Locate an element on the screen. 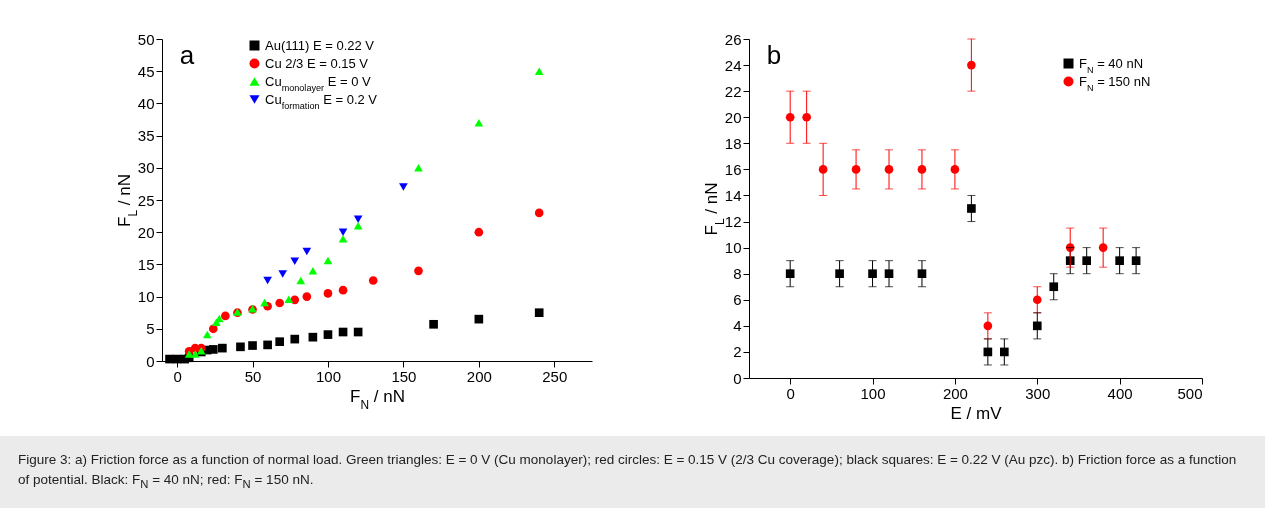 Image resolution: width=1265 pixels, height=510 pixels. legend-label: Au(111) E = 0.22 V is located at coordinates (320, 45).